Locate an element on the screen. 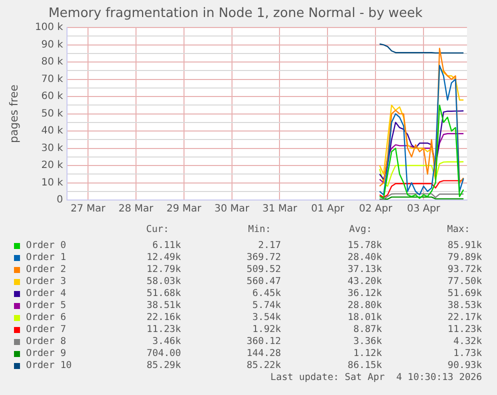  text: 22.17k is located at coordinates (465, 317).